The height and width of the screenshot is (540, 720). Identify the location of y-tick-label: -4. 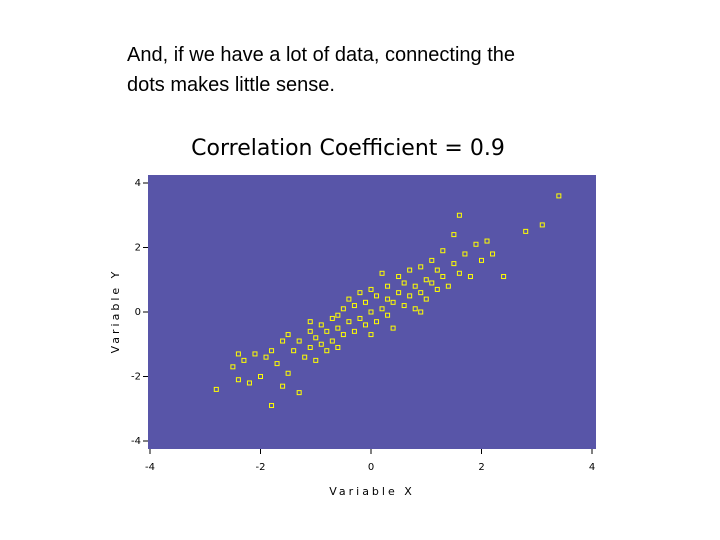
(136, 441).